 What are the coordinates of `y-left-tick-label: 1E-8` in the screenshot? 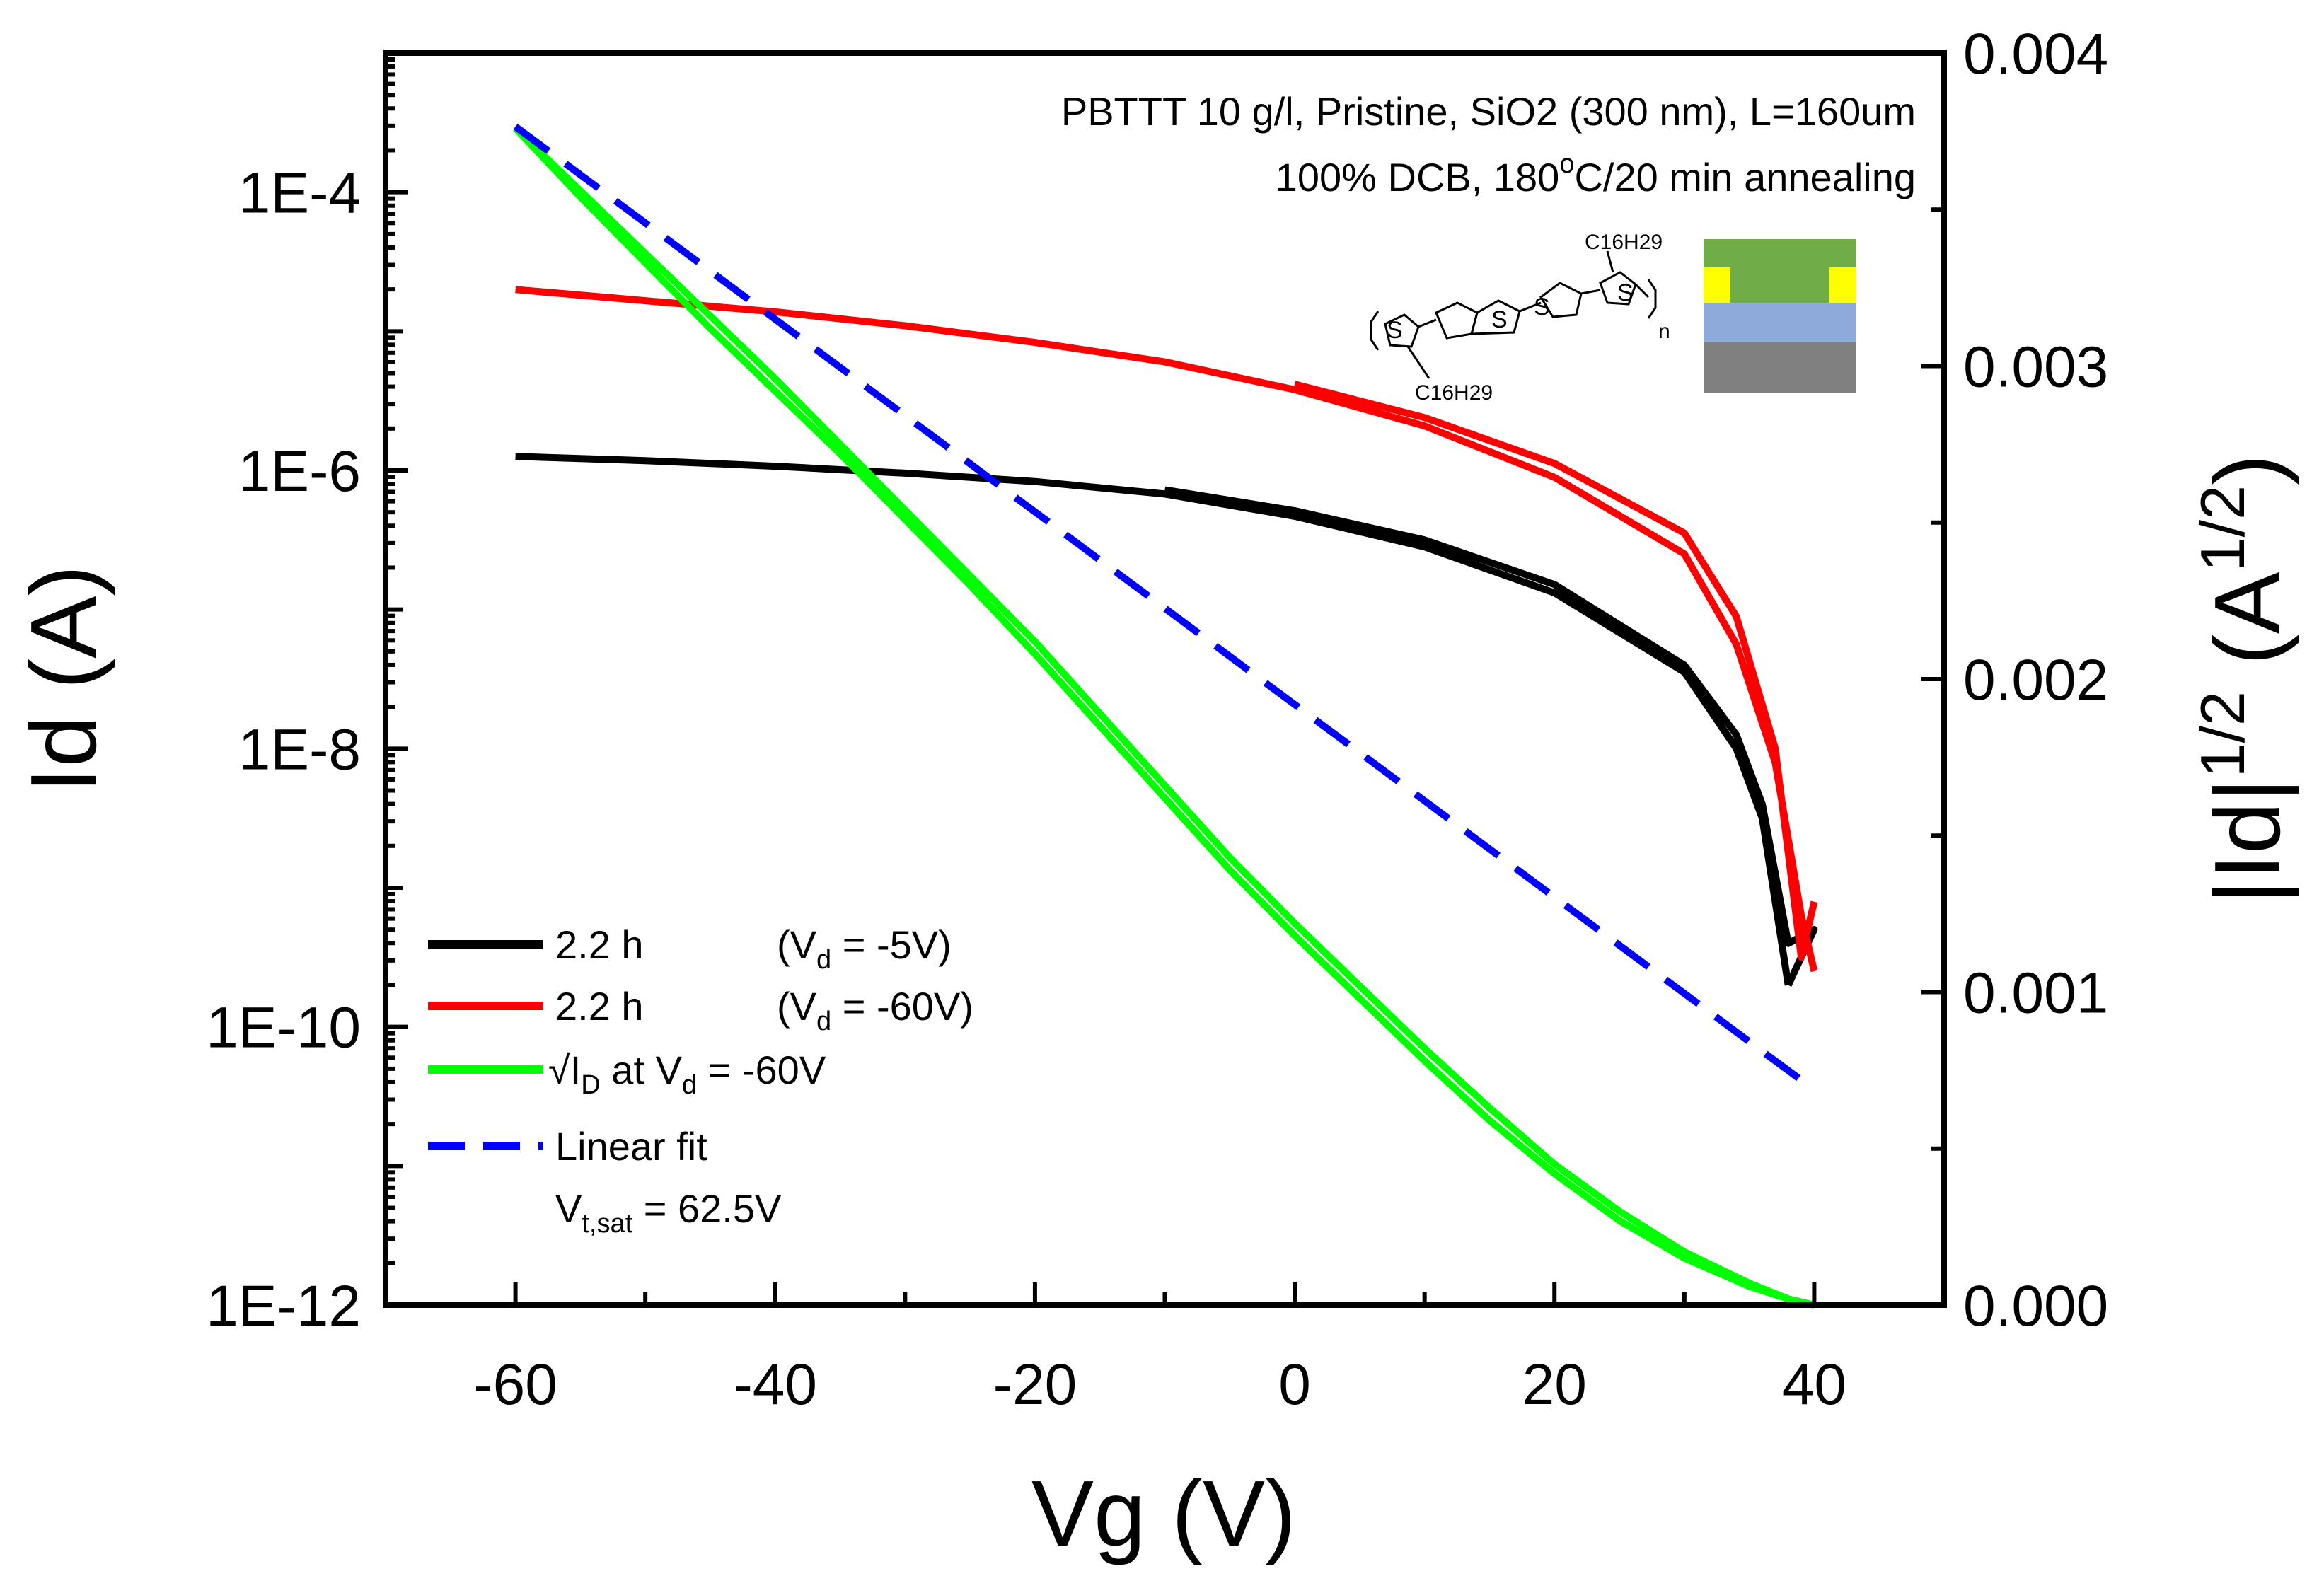 It's located at (299, 749).